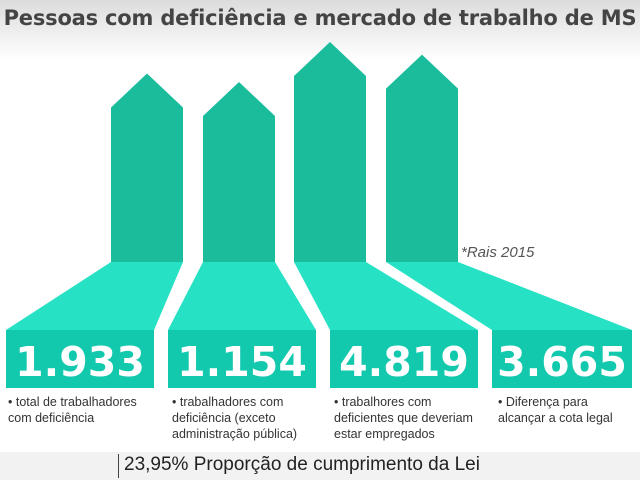 This screenshot has width=640, height=480. I want to click on description-1: • total de trabalhadores com deficiência, so click(84, 410).